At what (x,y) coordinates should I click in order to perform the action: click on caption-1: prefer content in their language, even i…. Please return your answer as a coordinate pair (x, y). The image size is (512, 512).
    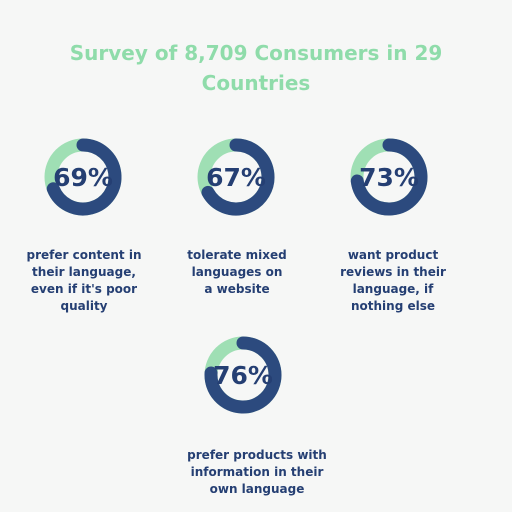
    Looking at the image, I should click on (84, 281).